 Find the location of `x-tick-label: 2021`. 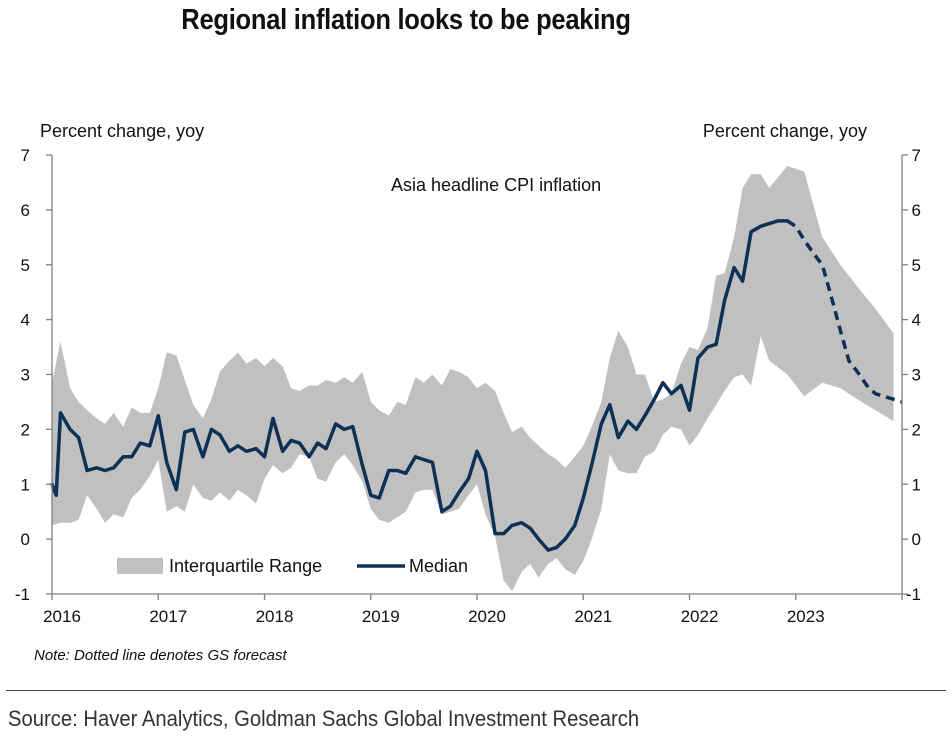

x-tick-label: 2021 is located at coordinates (593, 616).